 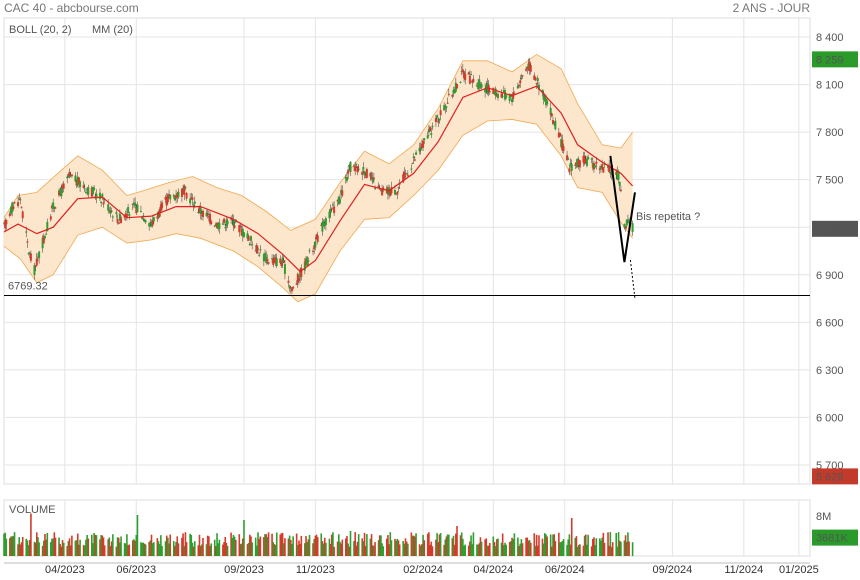 I want to click on last-price-tag: 7 190, so click(x=830, y=230).